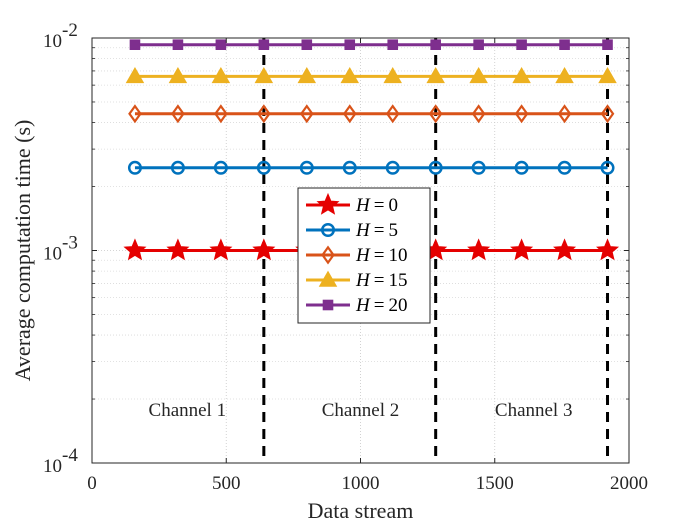  What do you see at coordinates (92, 483) in the screenshot?
I see `x-tick-label: 0` at bounding box center [92, 483].